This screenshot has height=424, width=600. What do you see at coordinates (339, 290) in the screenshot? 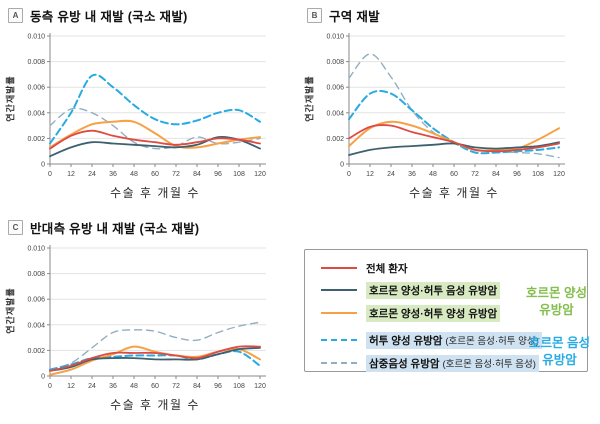
I see `legend-line-hr-pos-her2-neg` at bounding box center [339, 290].